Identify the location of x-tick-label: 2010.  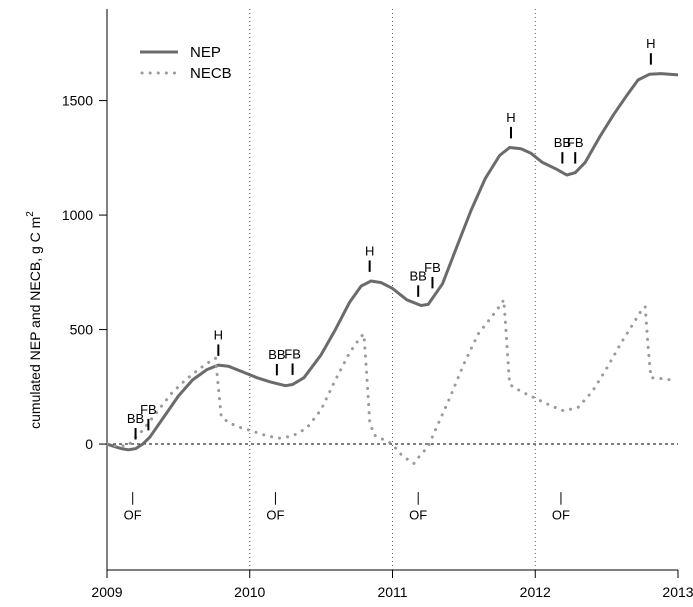
(249, 592).